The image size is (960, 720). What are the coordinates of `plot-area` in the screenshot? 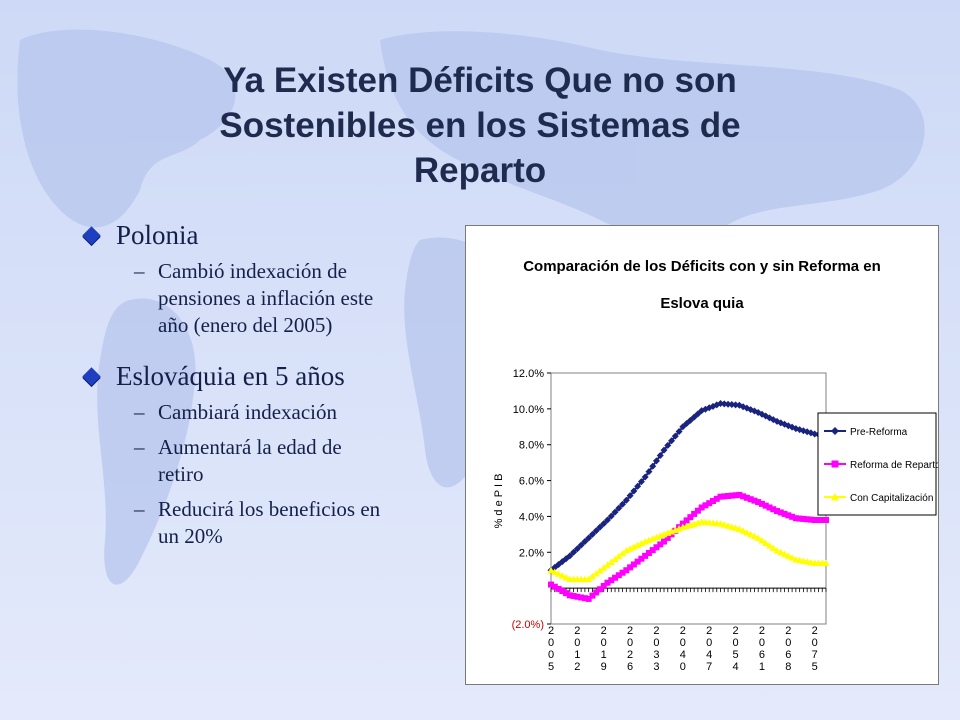 It's located at (688, 498).